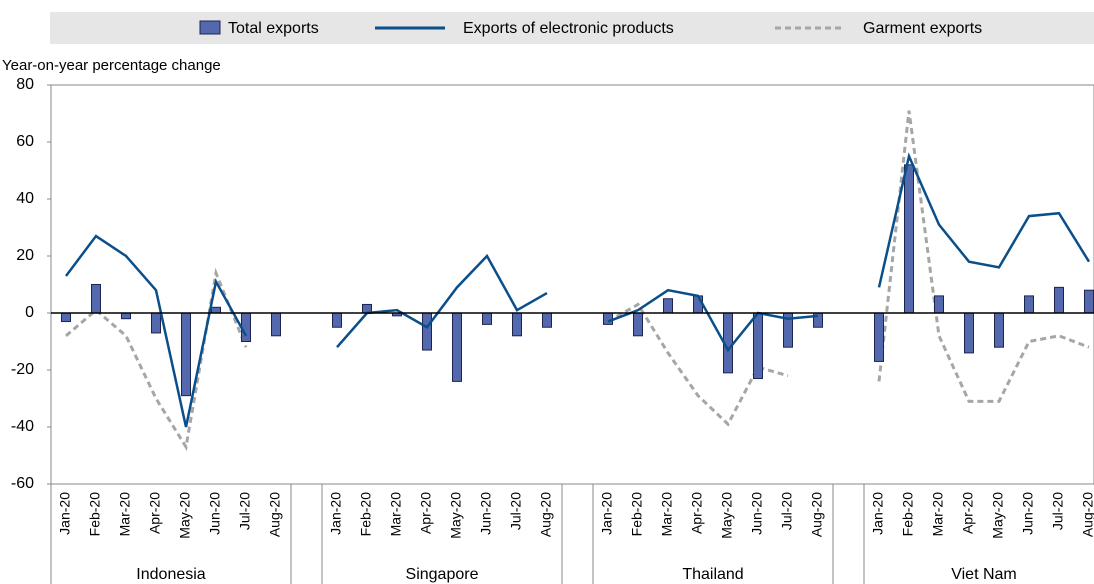 This screenshot has height=584, width=1094. Describe the element at coordinates (568, 28) in the screenshot. I see `legend-label: Exports of electronic products` at that location.